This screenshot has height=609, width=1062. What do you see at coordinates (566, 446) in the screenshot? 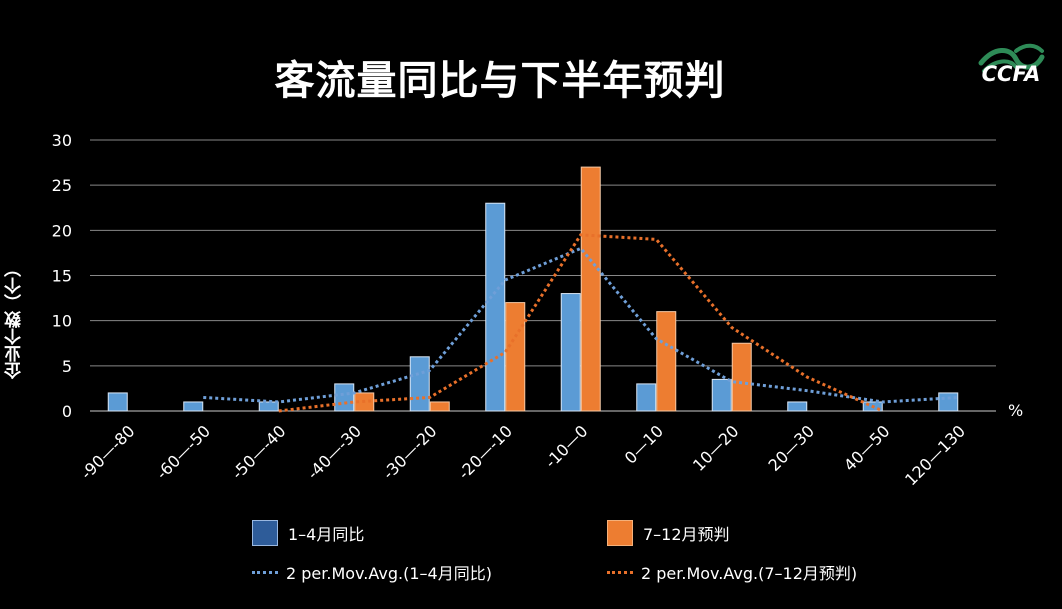
I see `x-tick-label: -10—0` at bounding box center [566, 446].